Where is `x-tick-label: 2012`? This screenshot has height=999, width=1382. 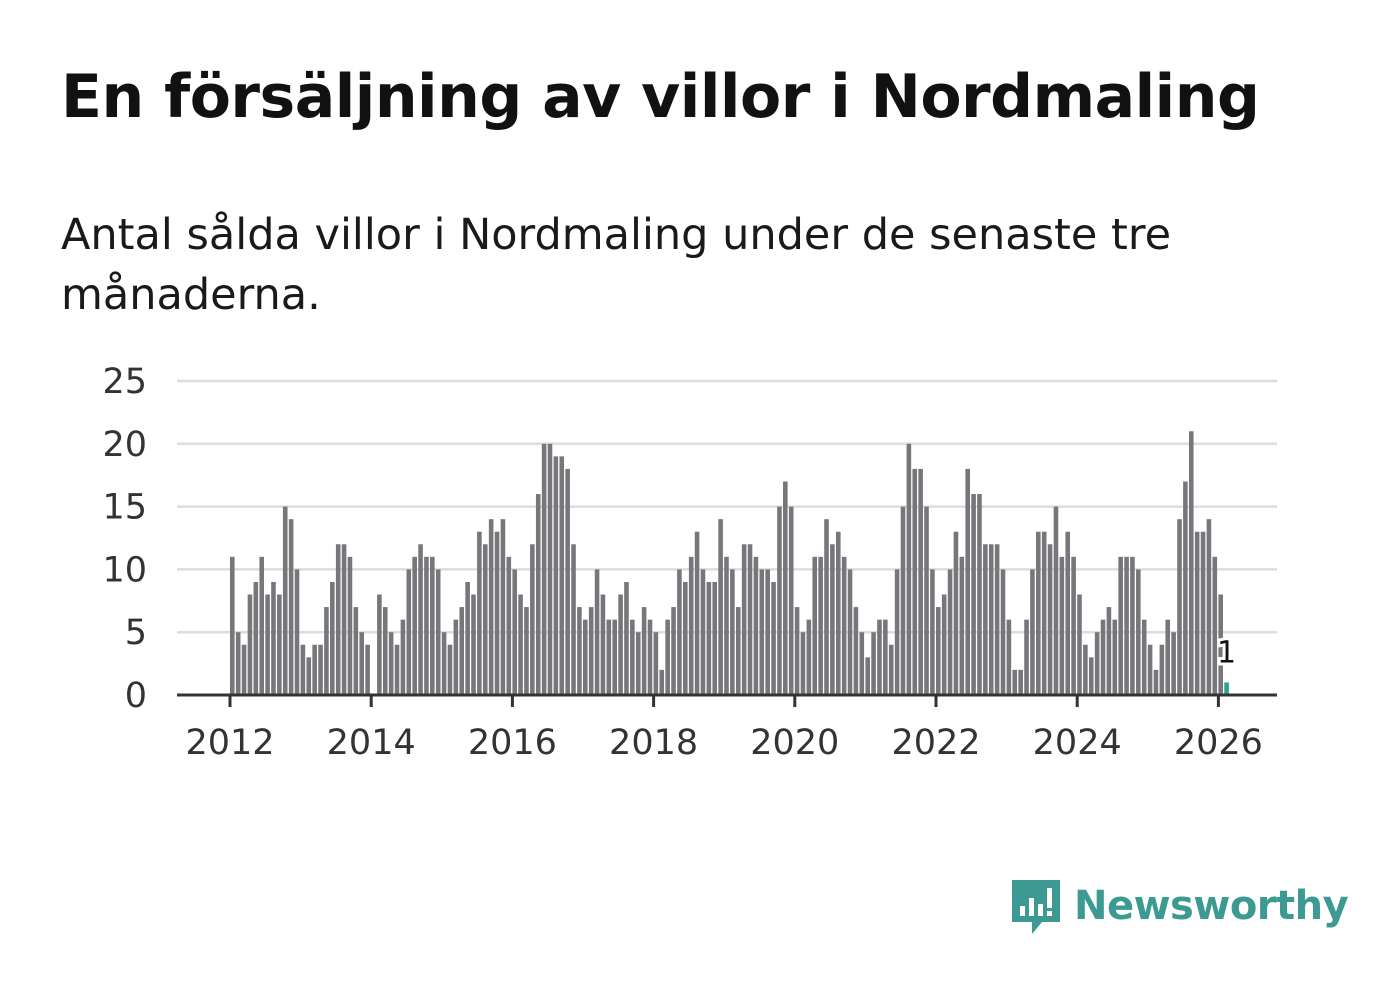 x-tick-label: 2012 is located at coordinates (229, 743).